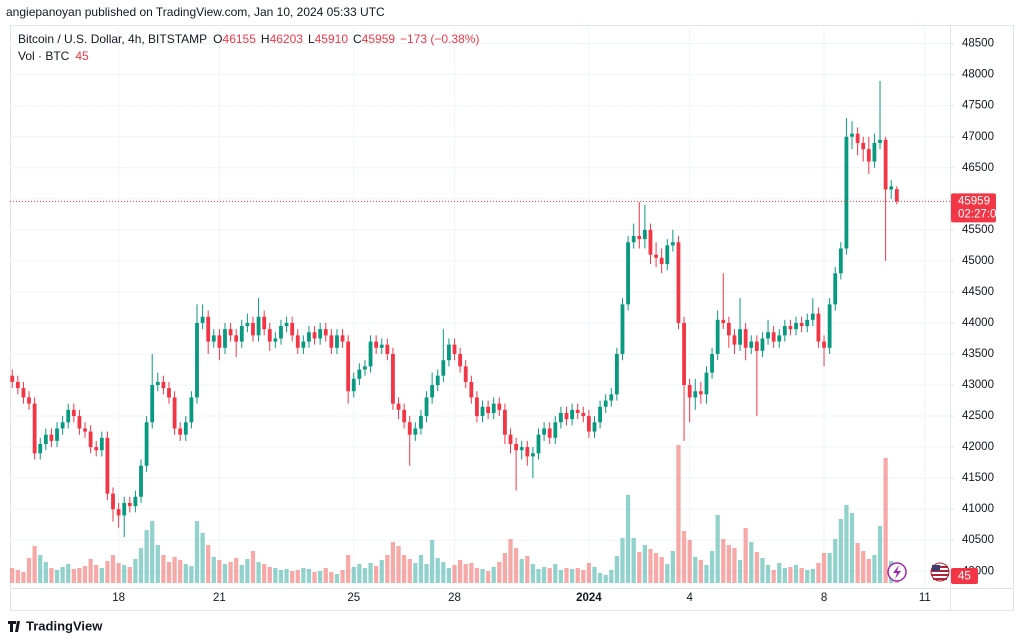 The height and width of the screenshot is (643, 1024). Describe the element at coordinates (978, 509) in the screenshot. I see `y-tick-label: 41000` at that location.